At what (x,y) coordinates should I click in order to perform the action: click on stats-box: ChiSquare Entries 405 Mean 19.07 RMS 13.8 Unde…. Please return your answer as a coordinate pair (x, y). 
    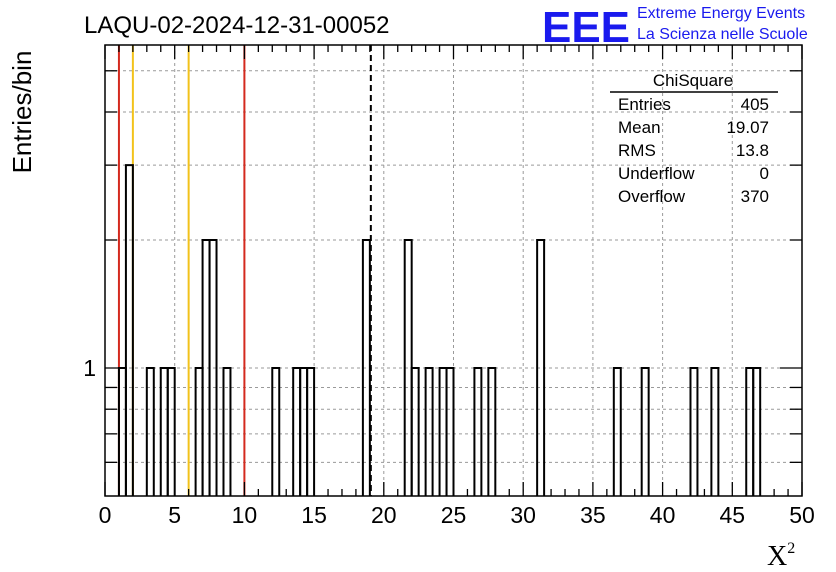
    Looking at the image, I should click on (694, 138).